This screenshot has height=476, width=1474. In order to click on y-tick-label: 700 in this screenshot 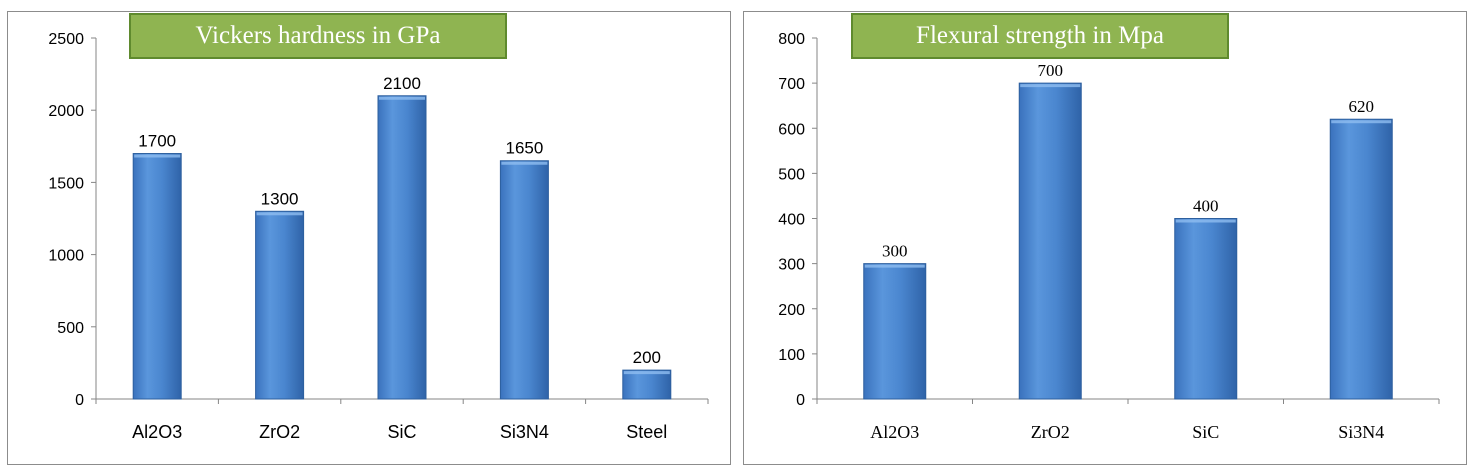, I will do `click(791, 84)`.